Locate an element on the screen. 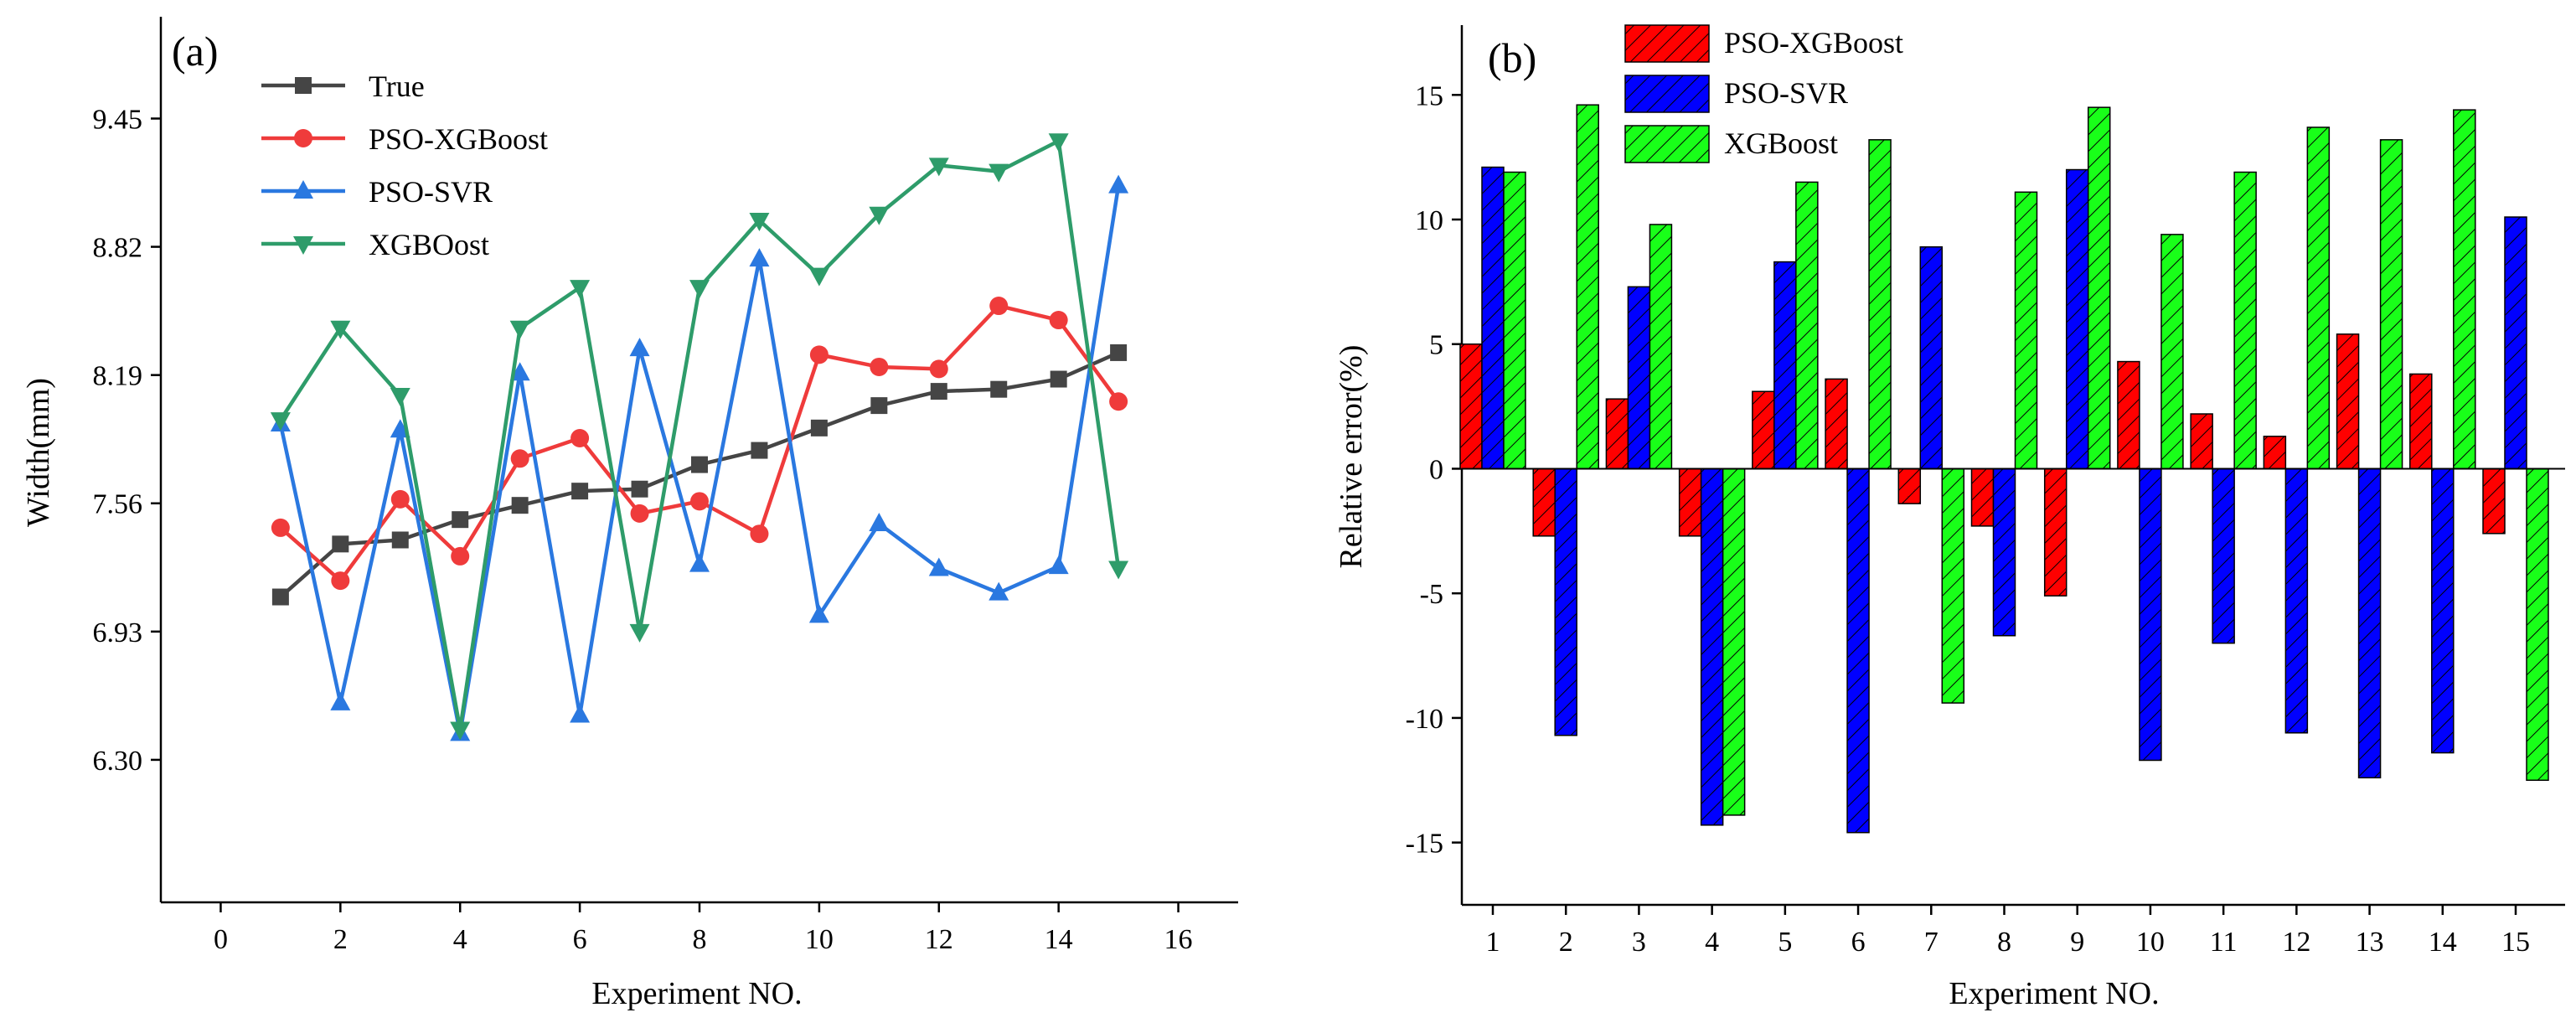 This screenshot has height=1028, width=2576. a-x-tick-label: 14 is located at coordinates (1059, 939).